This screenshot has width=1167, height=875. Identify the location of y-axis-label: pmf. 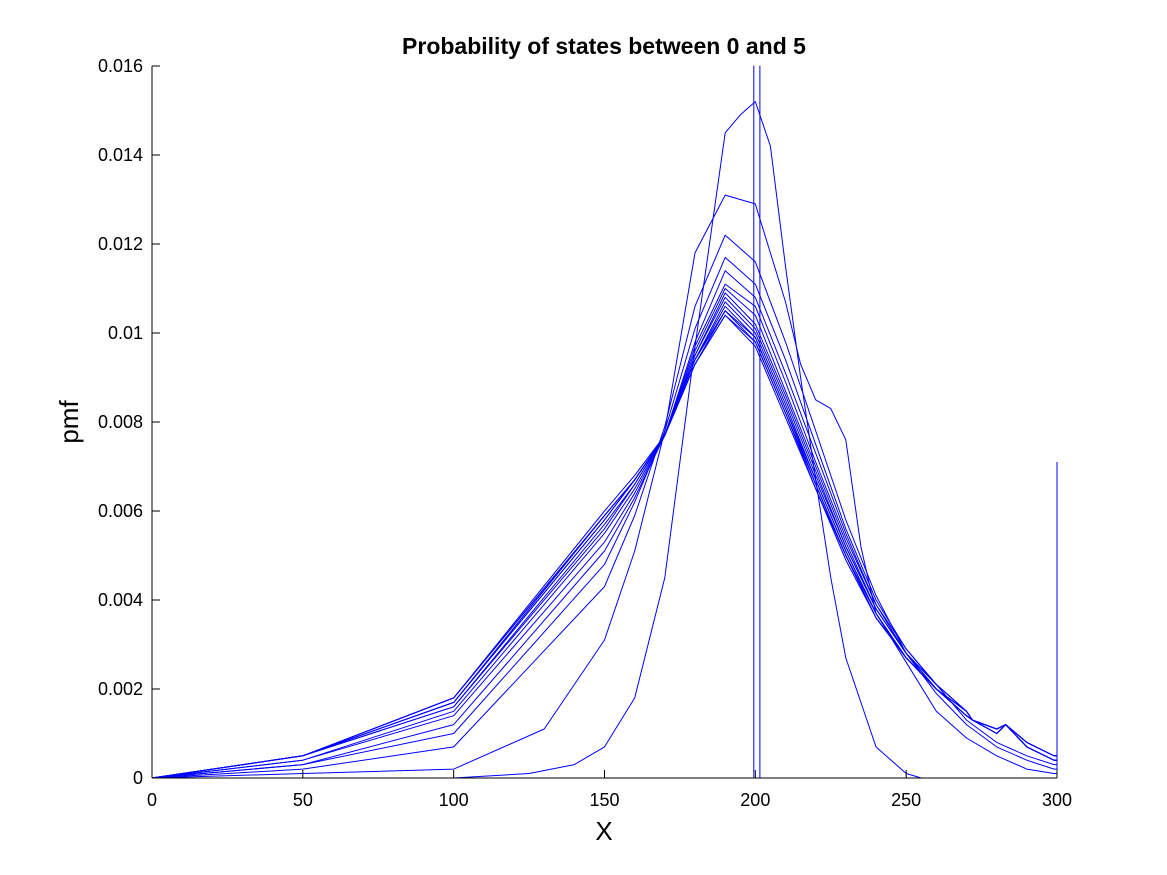
(69, 422).